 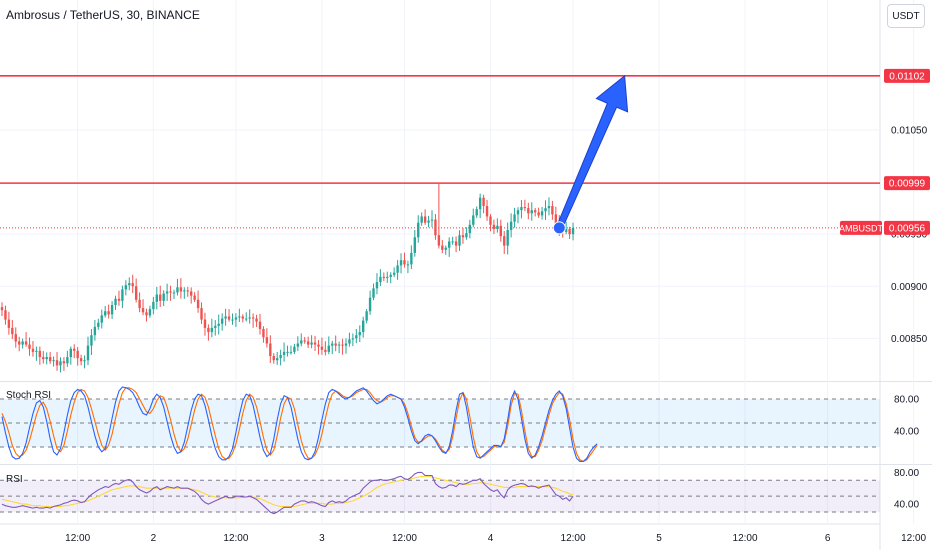 I want to click on y-tick-label: 0.00850, so click(x=909, y=339).